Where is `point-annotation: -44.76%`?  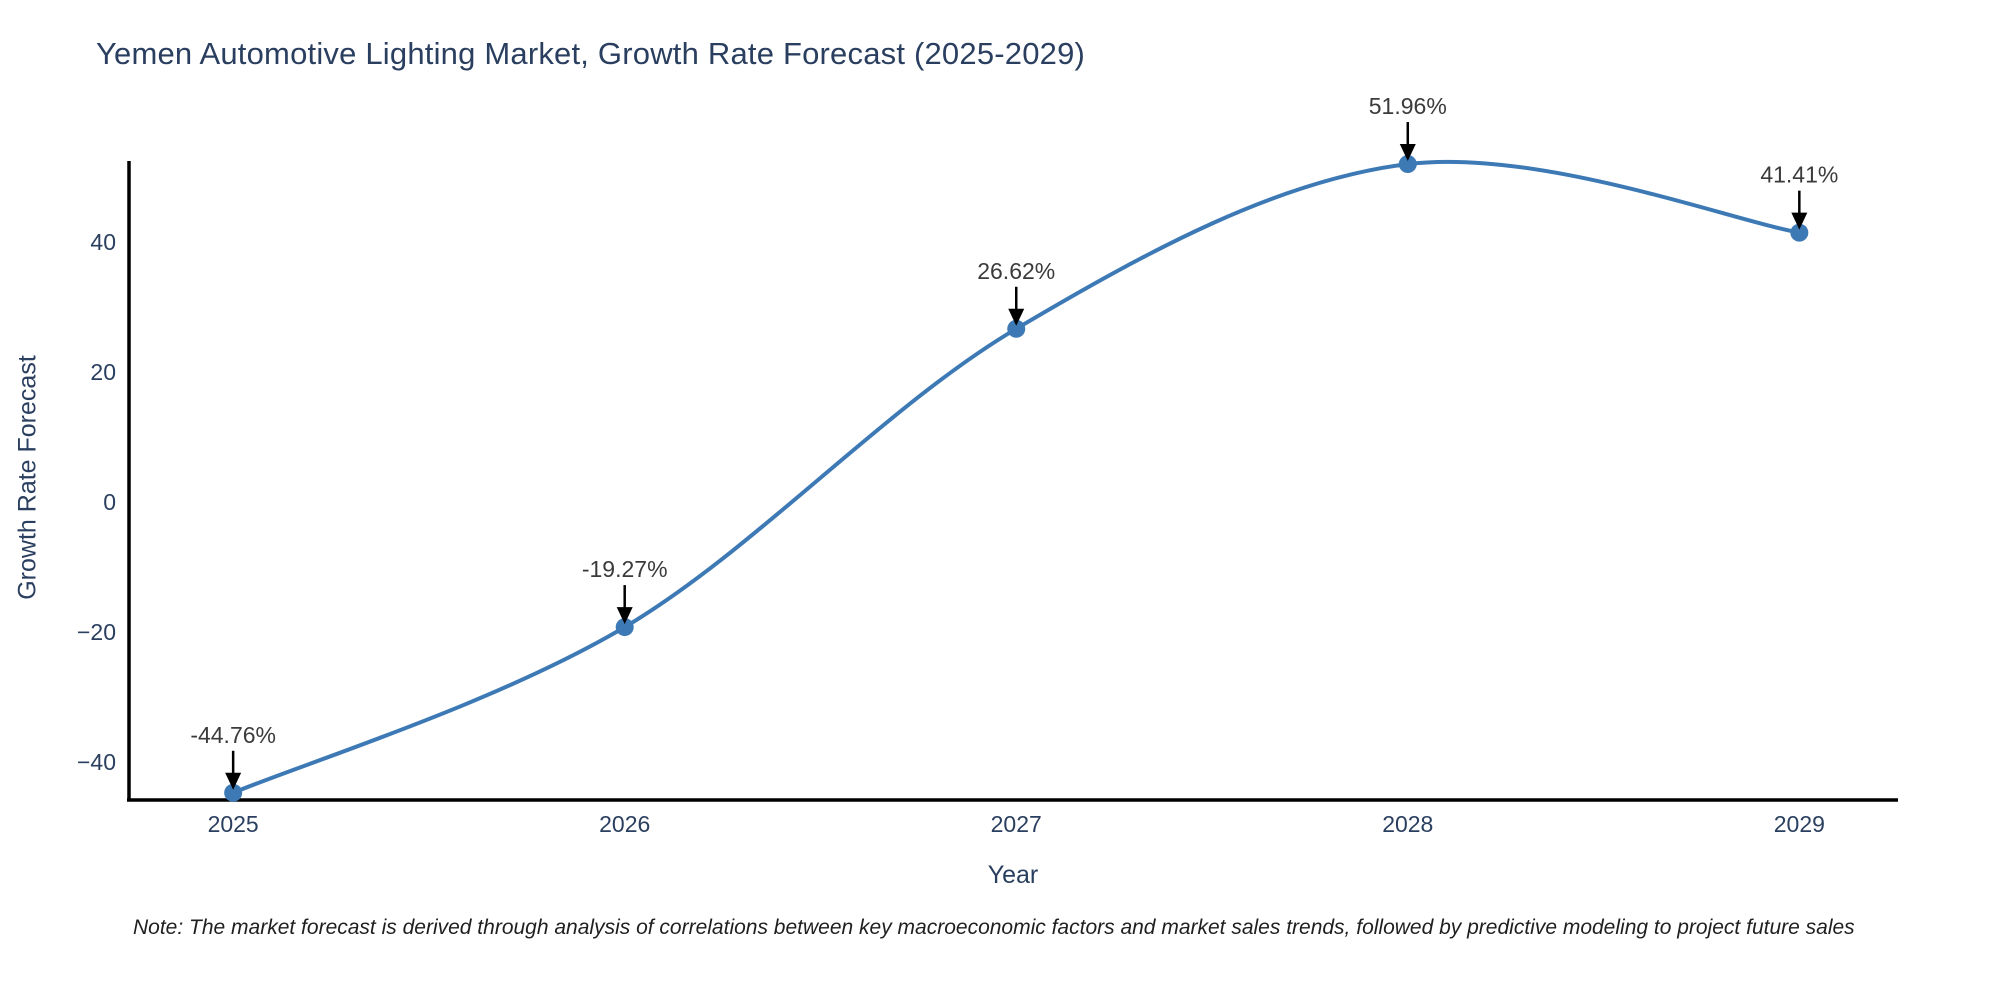 point-annotation: -44.76% is located at coordinates (233, 735).